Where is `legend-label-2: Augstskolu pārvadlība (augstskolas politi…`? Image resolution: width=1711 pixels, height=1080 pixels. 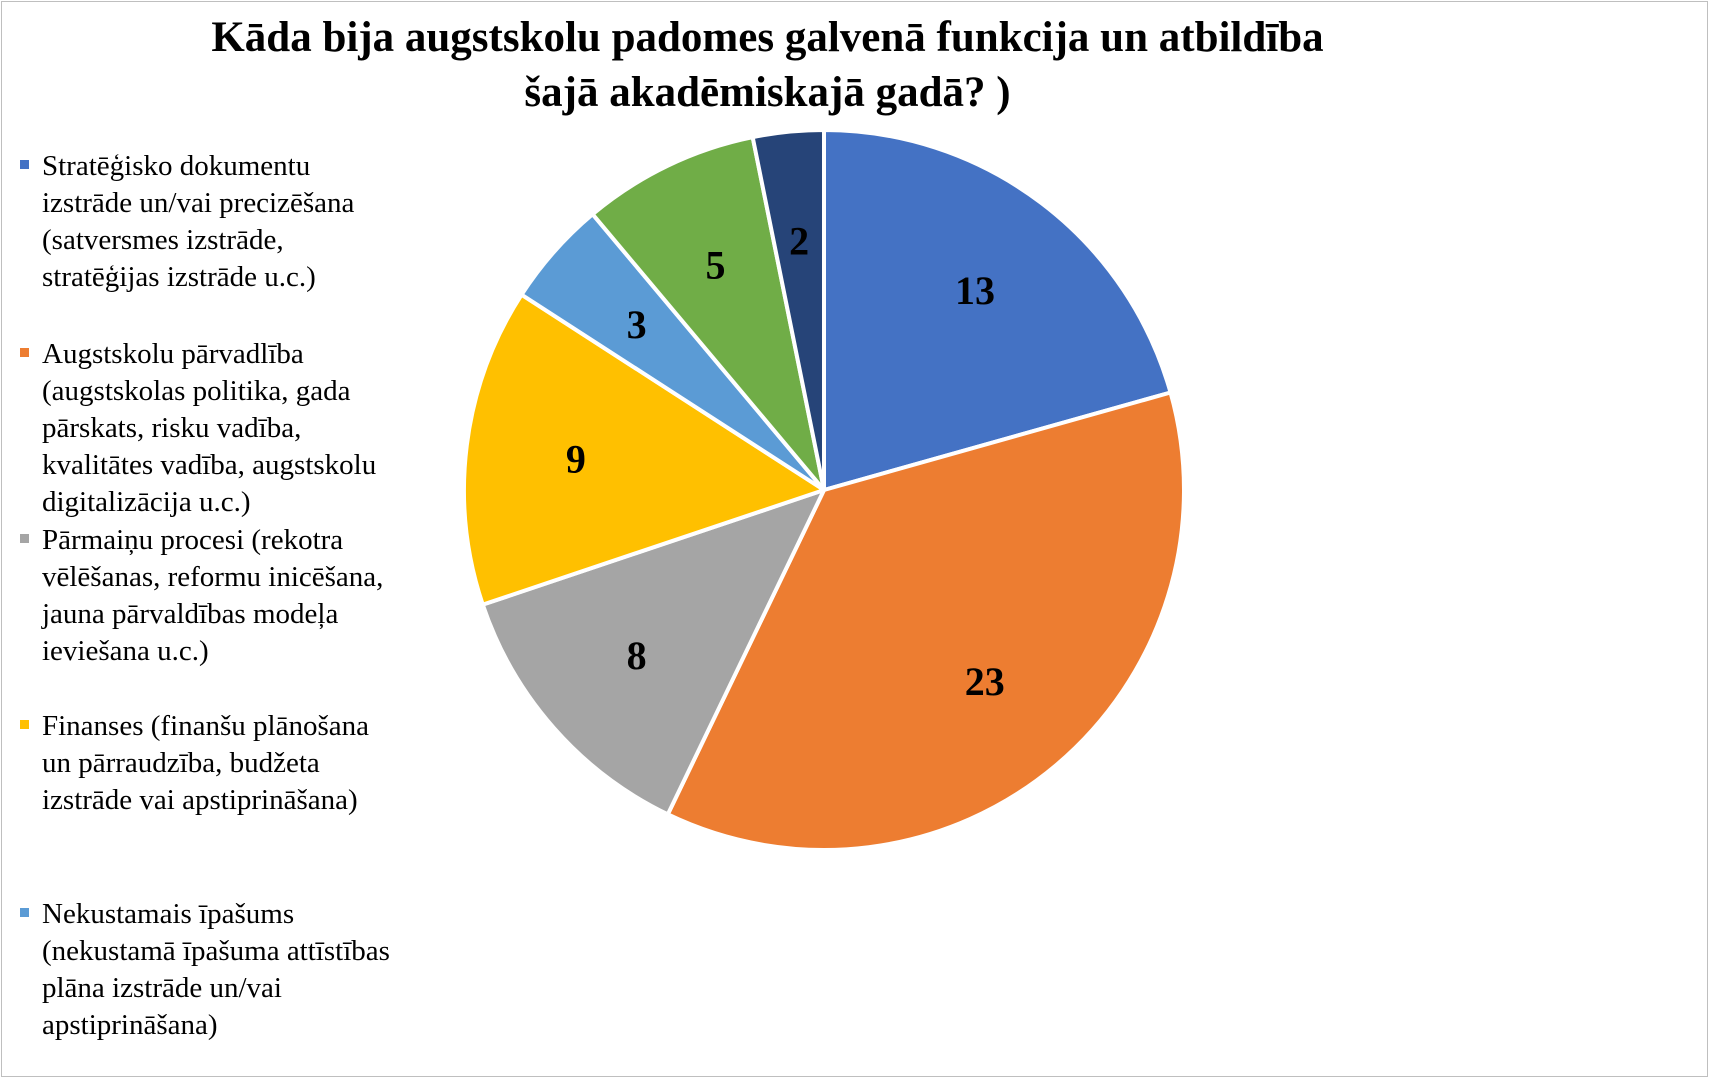 legend-label-2: Augstskolu pārvadlība (augstskolas politi… is located at coordinates (251, 428).